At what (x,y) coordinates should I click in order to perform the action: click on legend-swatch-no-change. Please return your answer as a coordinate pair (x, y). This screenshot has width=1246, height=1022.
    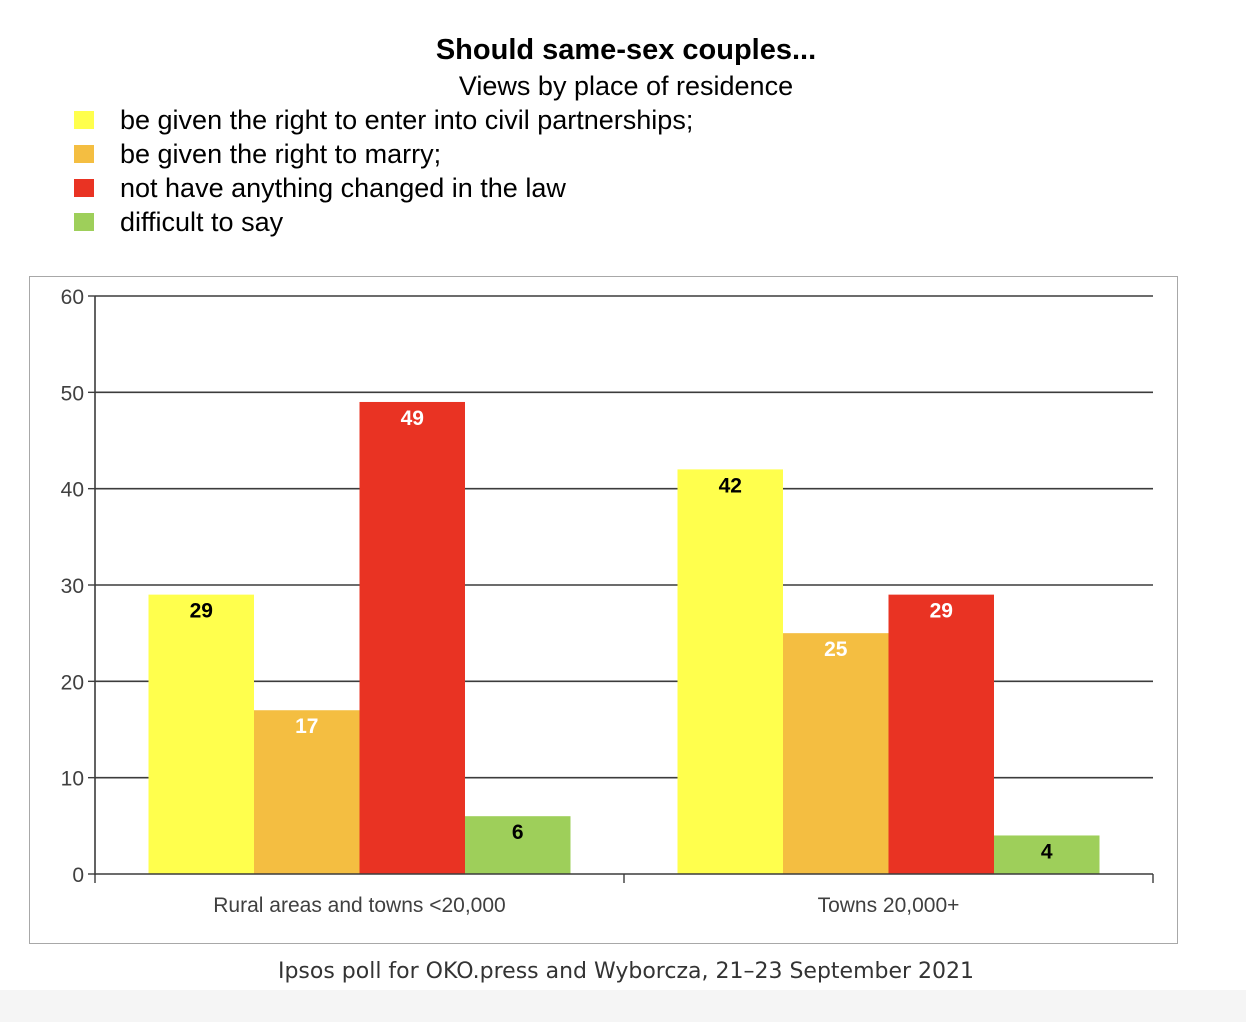
    Looking at the image, I should click on (84, 188).